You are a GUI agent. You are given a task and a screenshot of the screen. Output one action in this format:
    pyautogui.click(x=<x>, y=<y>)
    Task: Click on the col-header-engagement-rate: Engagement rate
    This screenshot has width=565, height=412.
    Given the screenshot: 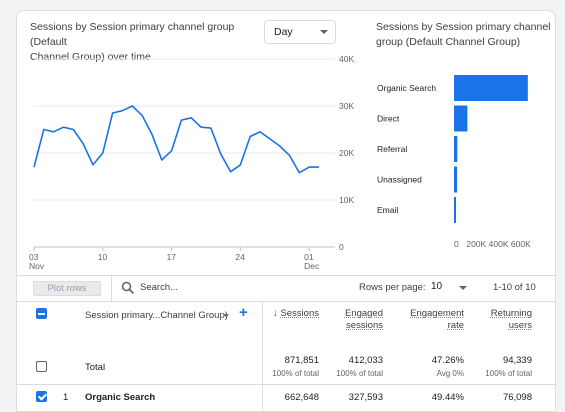 What is the action you would take?
    pyautogui.click(x=430, y=320)
    